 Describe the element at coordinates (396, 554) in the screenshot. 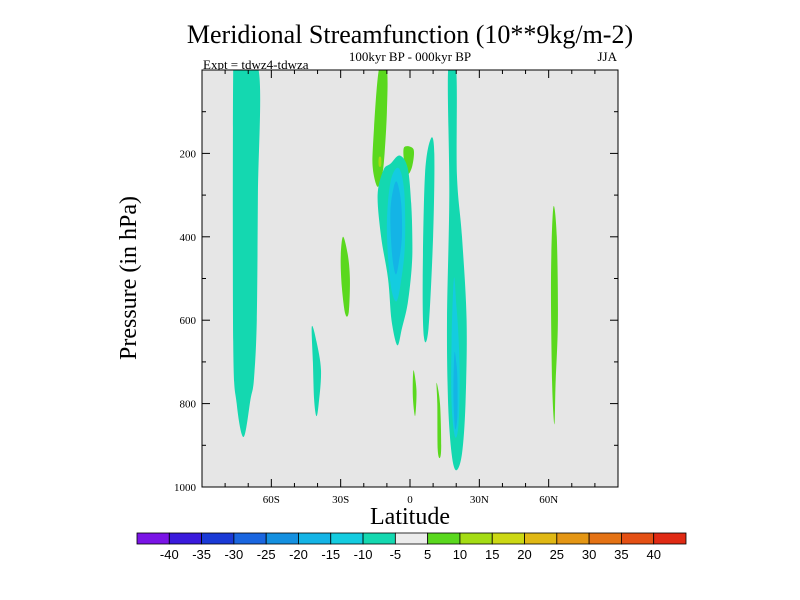

I see `colorbar-level-label: -5` at that location.